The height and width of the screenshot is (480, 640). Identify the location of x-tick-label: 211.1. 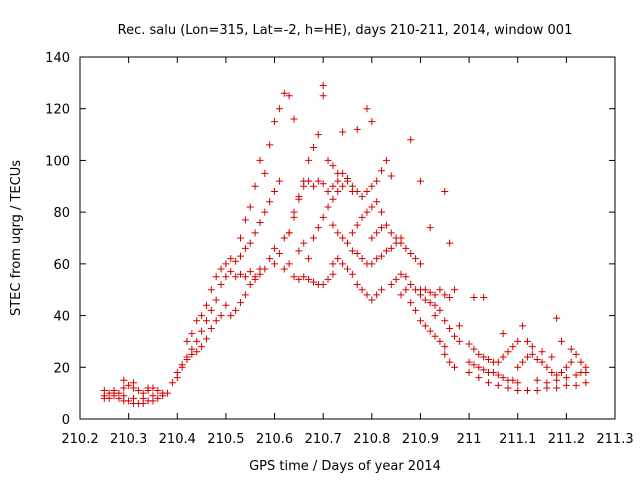
(517, 439).